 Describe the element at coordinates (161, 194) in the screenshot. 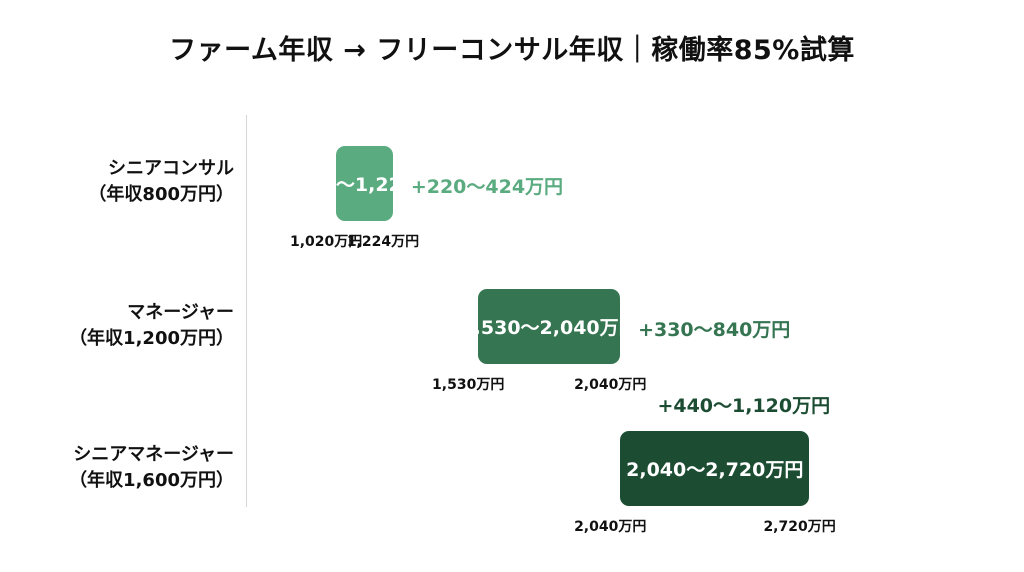

I see `row-label-salary: （年収800万円）` at that location.